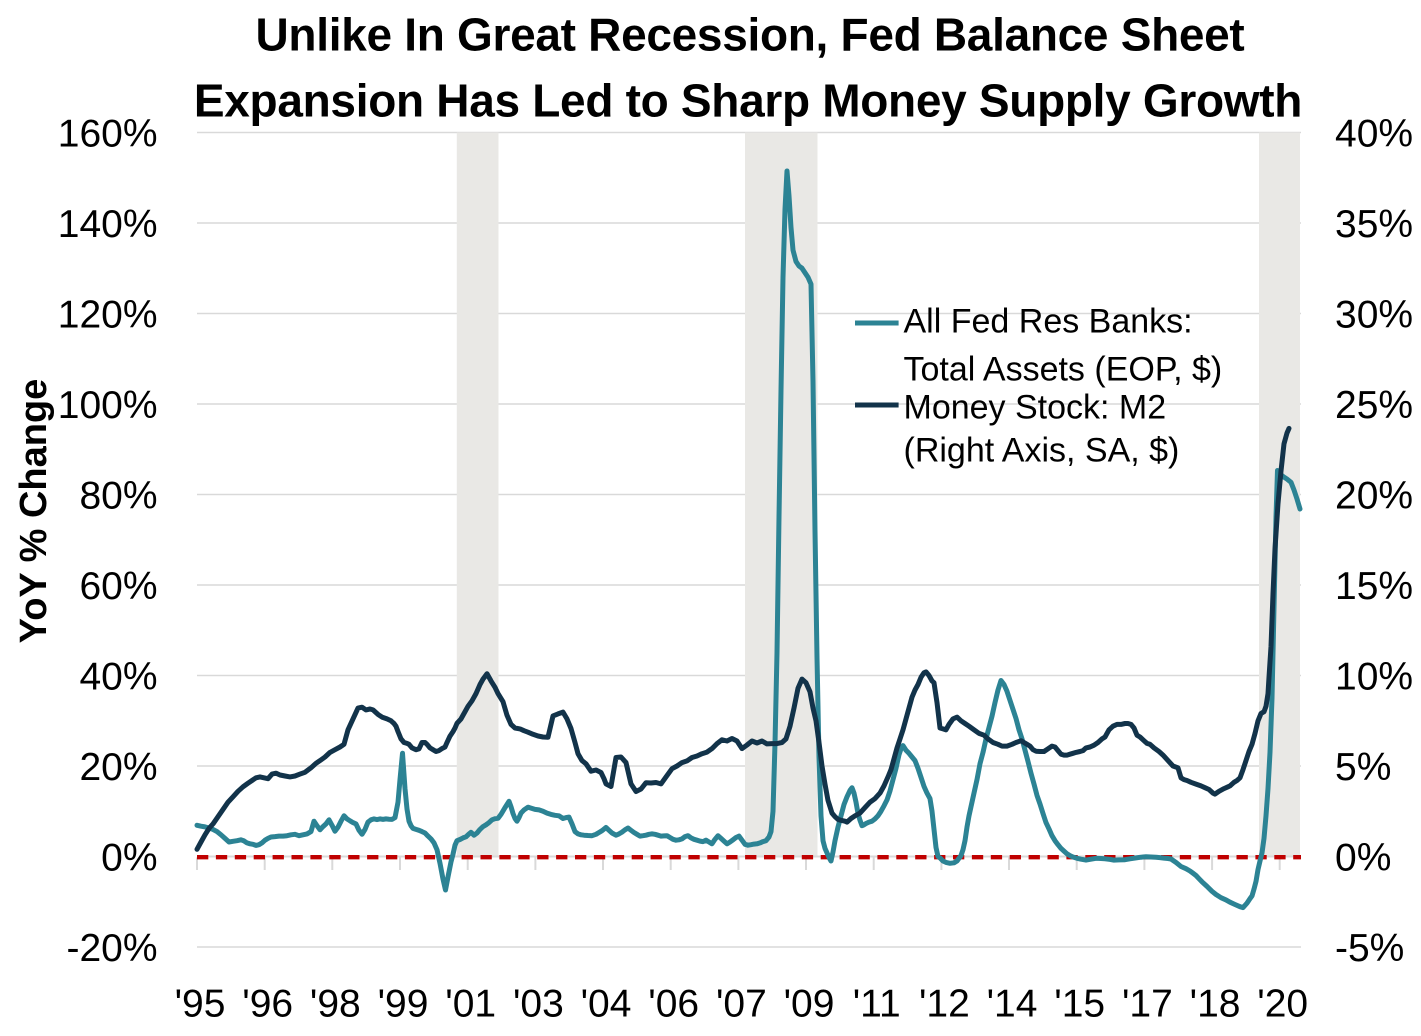 The image size is (1421, 1036). I want to click on svg-text: (Right Axis, SA, $), so click(1042, 451).